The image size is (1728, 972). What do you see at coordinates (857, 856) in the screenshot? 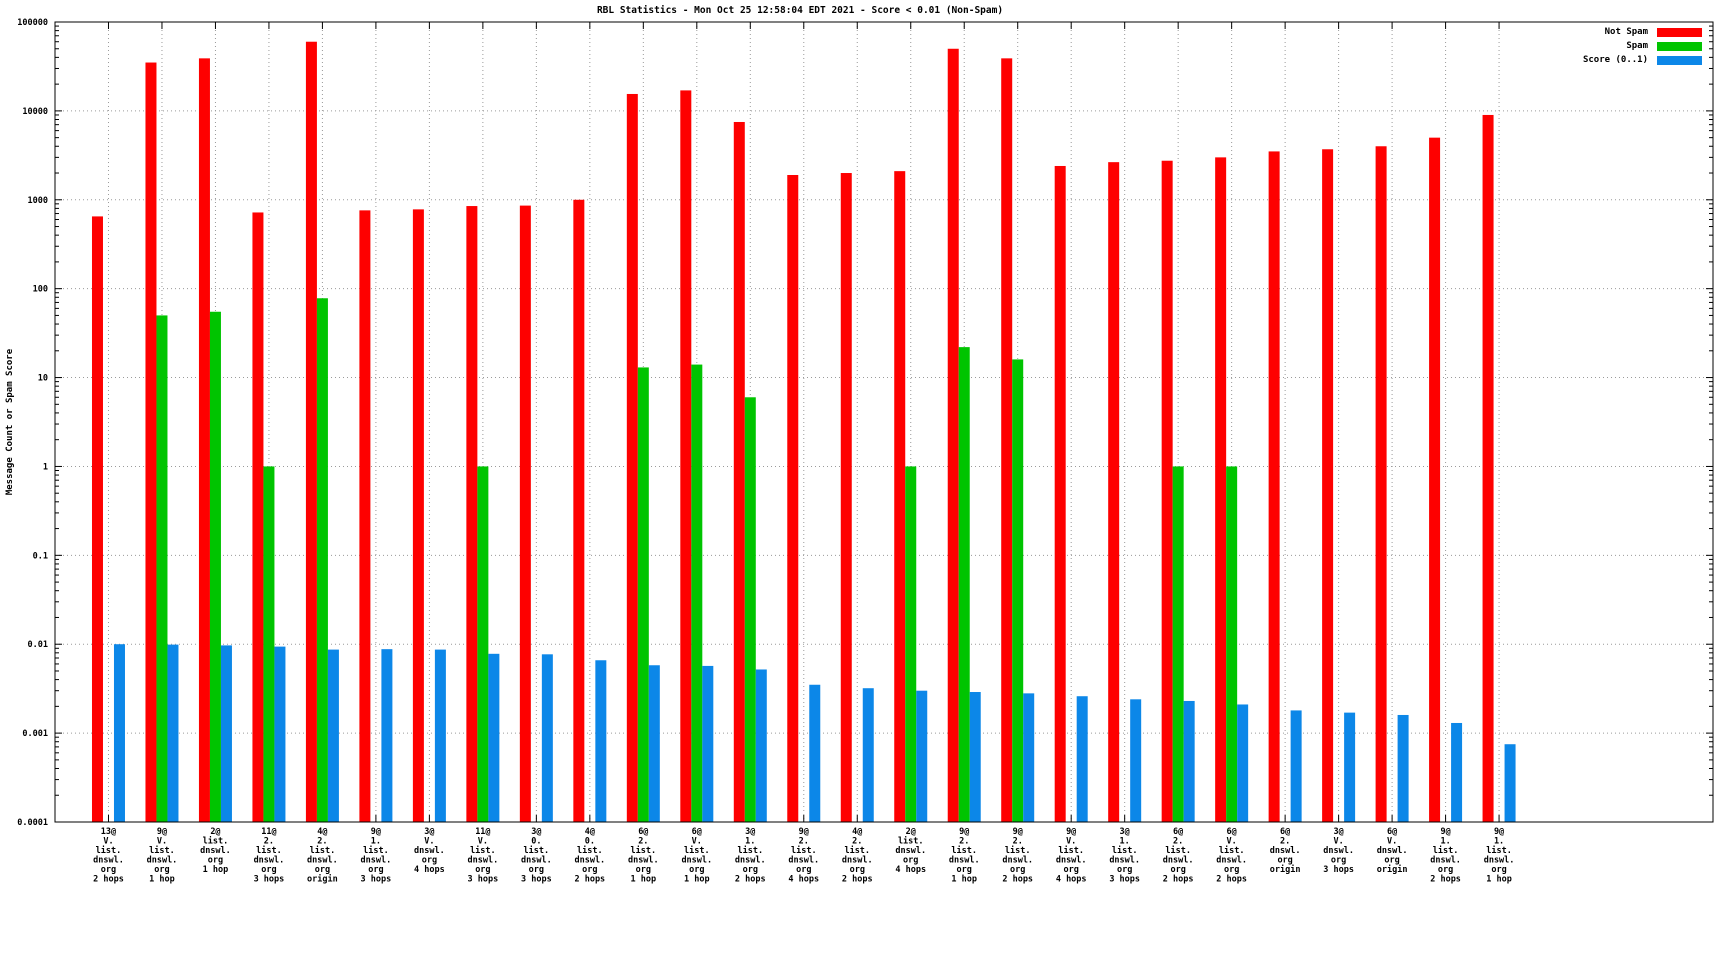
I see `x-tick-label: 4@ 2. list. dnswl. org 2 hops` at bounding box center [857, 856].